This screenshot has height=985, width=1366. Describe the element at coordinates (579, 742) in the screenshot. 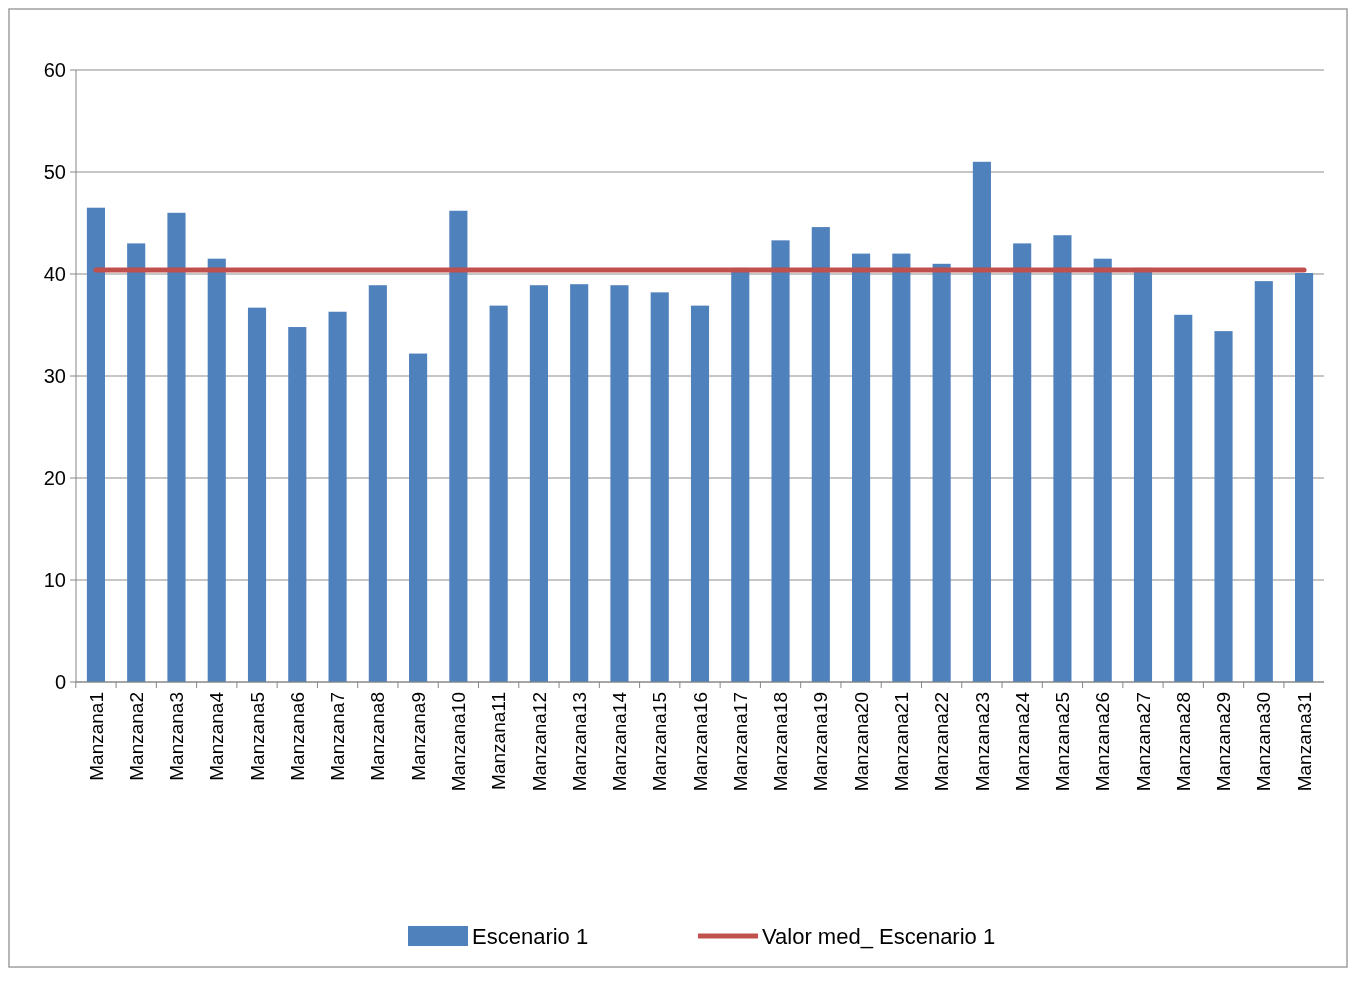

I see `x-tick-label: Manzana13` at that location.